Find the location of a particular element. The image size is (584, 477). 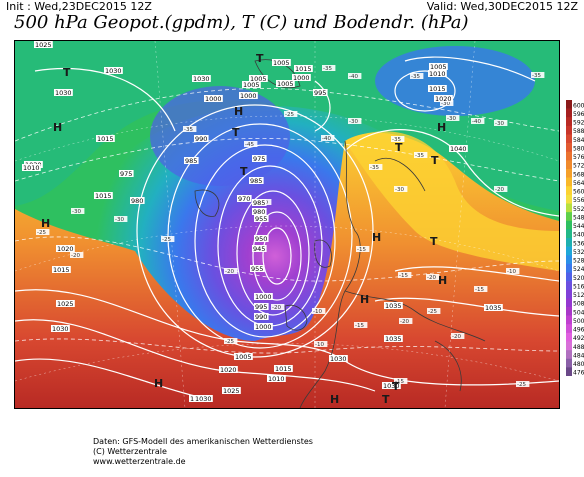

legend-label: 524 is located at coordinates (578, 269).